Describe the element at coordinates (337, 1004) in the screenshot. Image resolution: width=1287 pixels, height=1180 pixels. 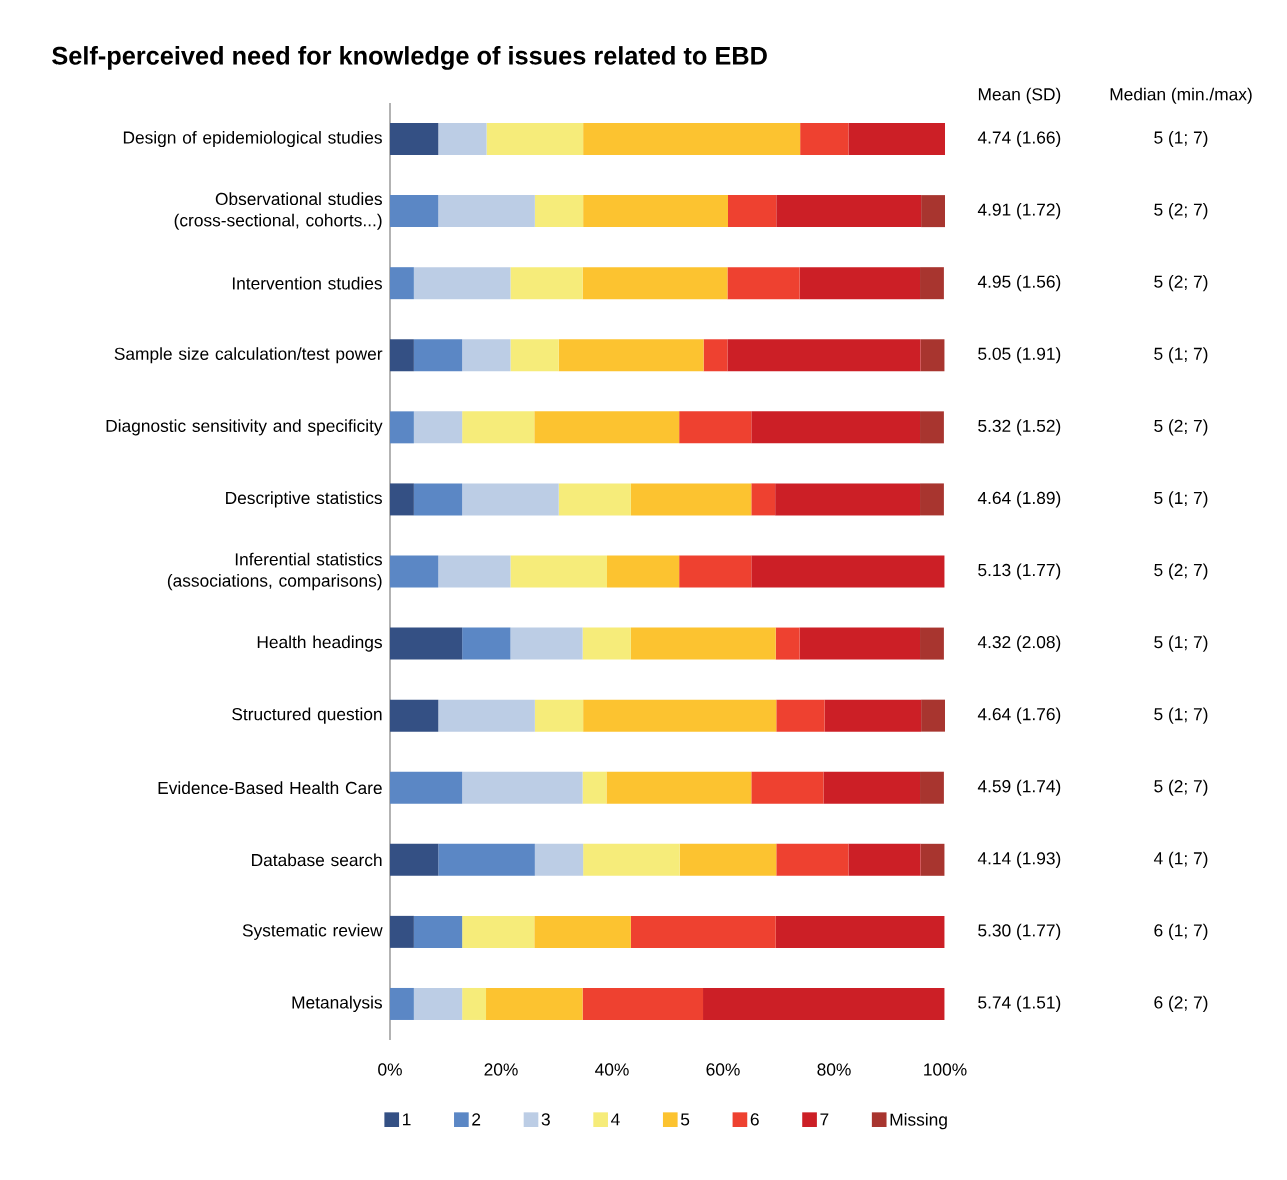
I see `y-tick-label: Metanalysis` at that location.